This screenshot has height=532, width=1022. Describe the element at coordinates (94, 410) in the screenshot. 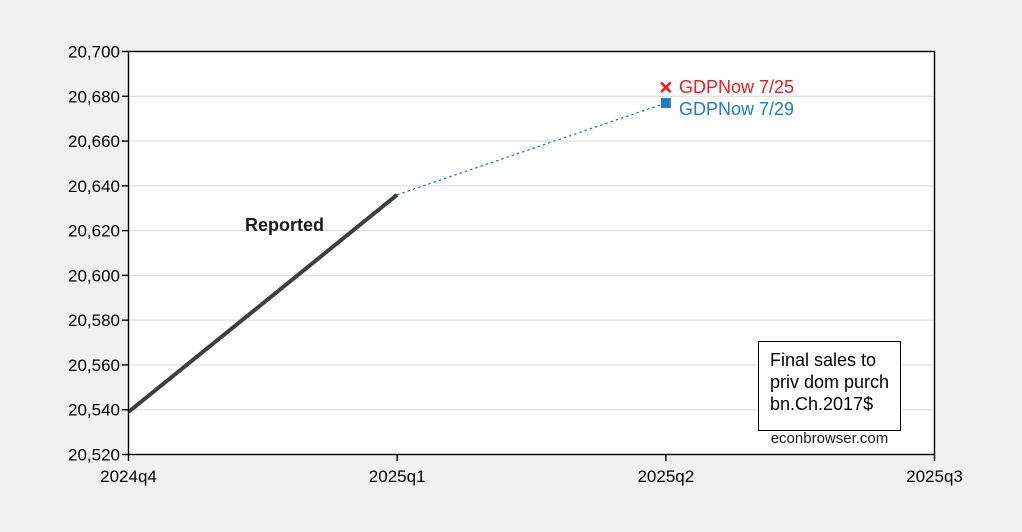

I see `y-tick-label: 20,540` at that location.